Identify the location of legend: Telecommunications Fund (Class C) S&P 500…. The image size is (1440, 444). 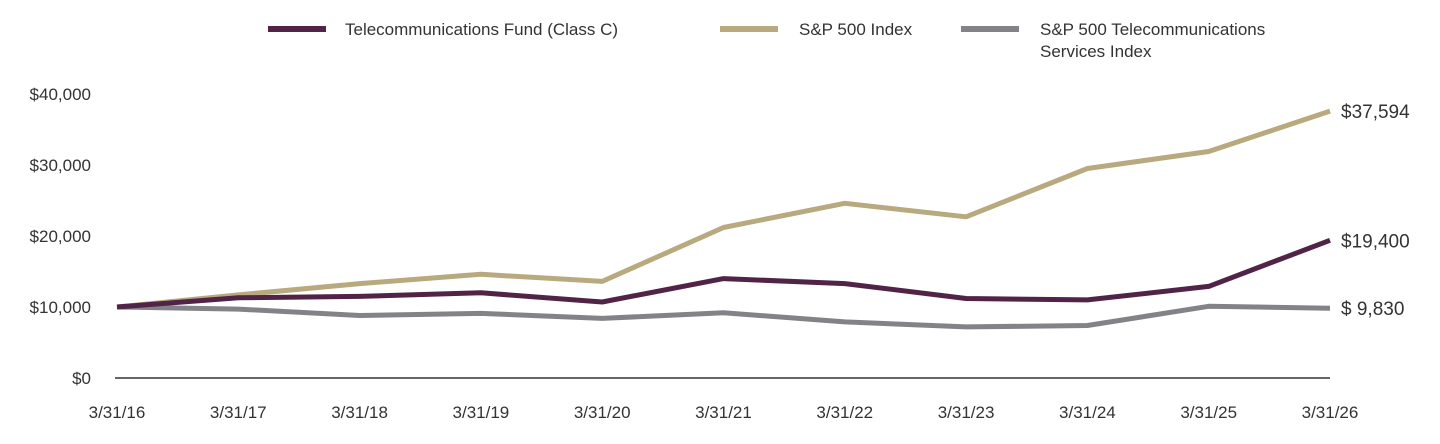
(766, 40).